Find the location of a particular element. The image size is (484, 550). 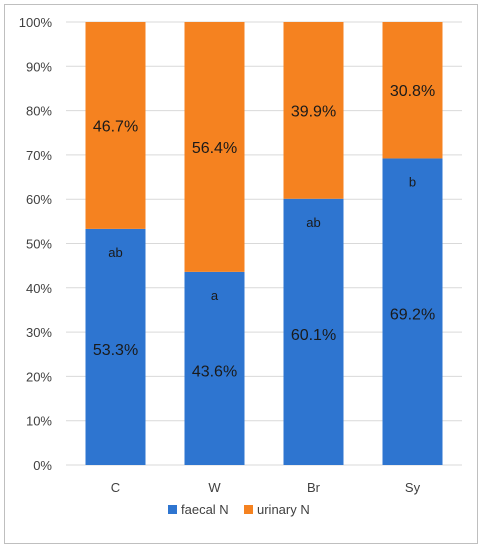

data-label-faecal: 69.2% is located at coordinates (412, 315).